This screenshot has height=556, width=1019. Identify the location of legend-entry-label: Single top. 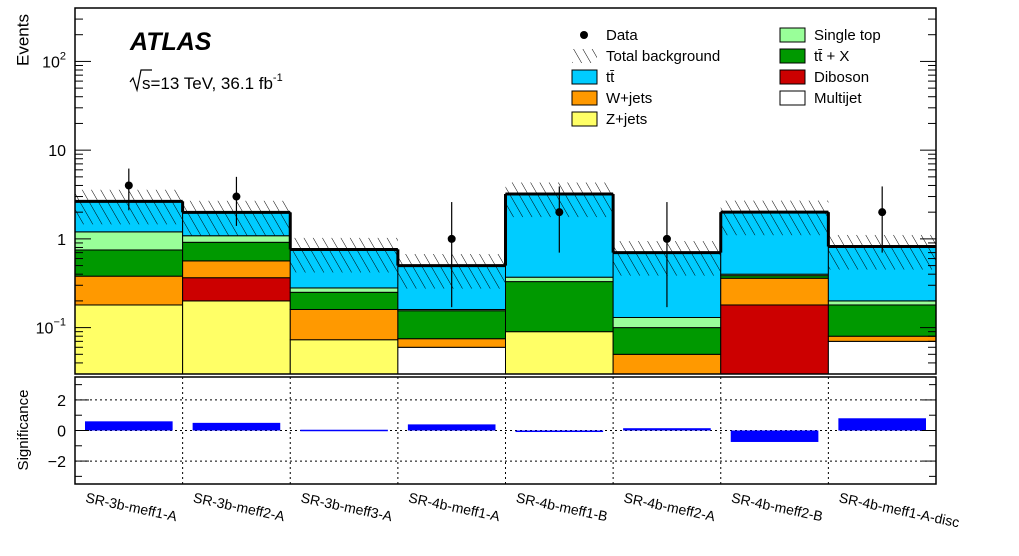
(847, 35).